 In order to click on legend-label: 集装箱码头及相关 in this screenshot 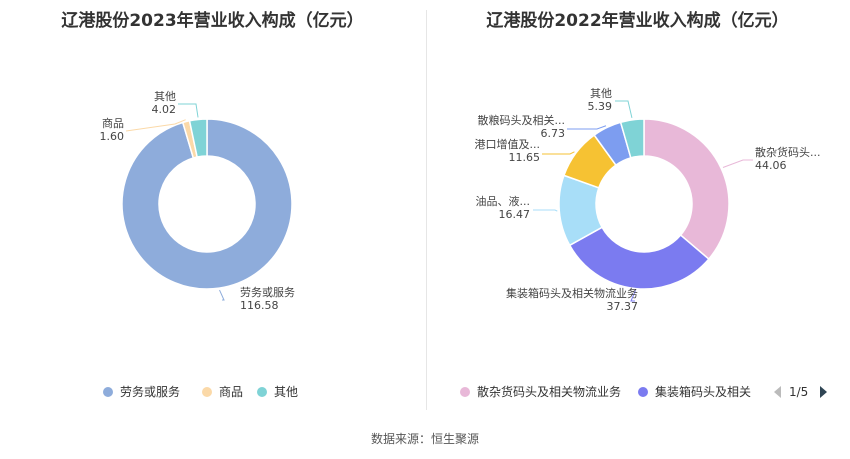, I will do `click(703, 391)`.